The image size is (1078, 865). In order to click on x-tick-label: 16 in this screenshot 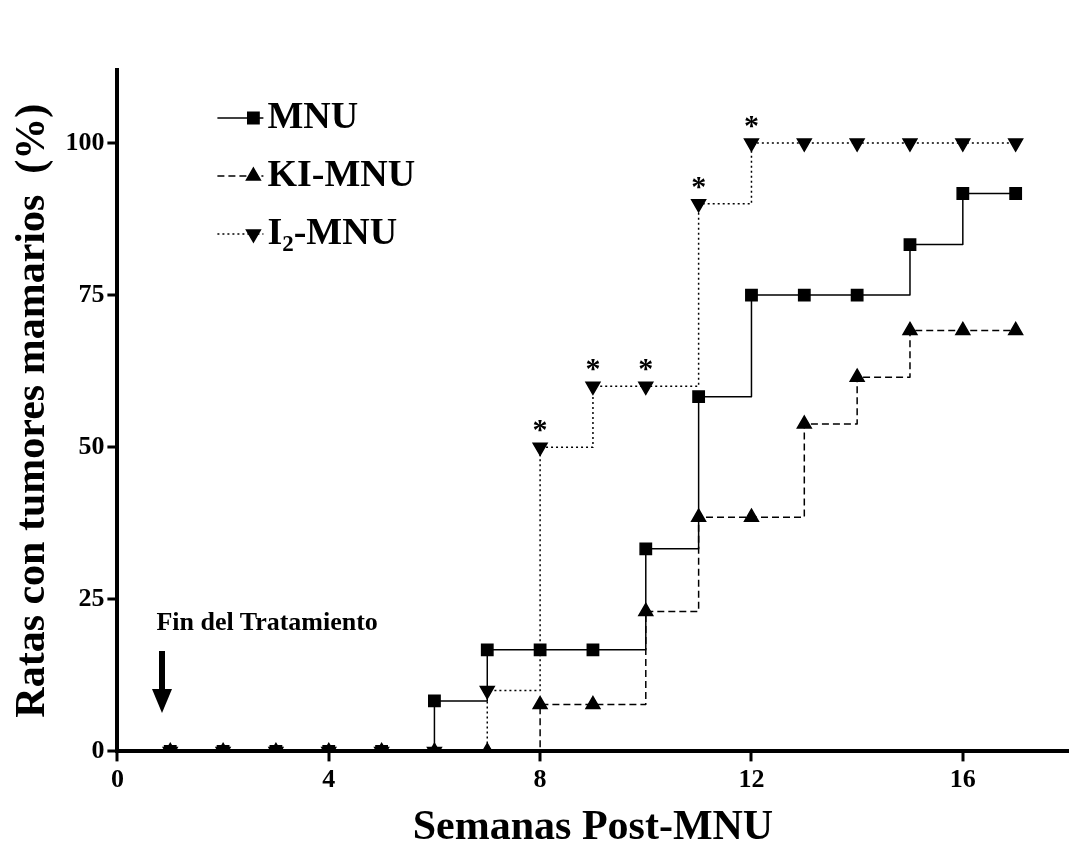, I will do `click(962, 778)`.